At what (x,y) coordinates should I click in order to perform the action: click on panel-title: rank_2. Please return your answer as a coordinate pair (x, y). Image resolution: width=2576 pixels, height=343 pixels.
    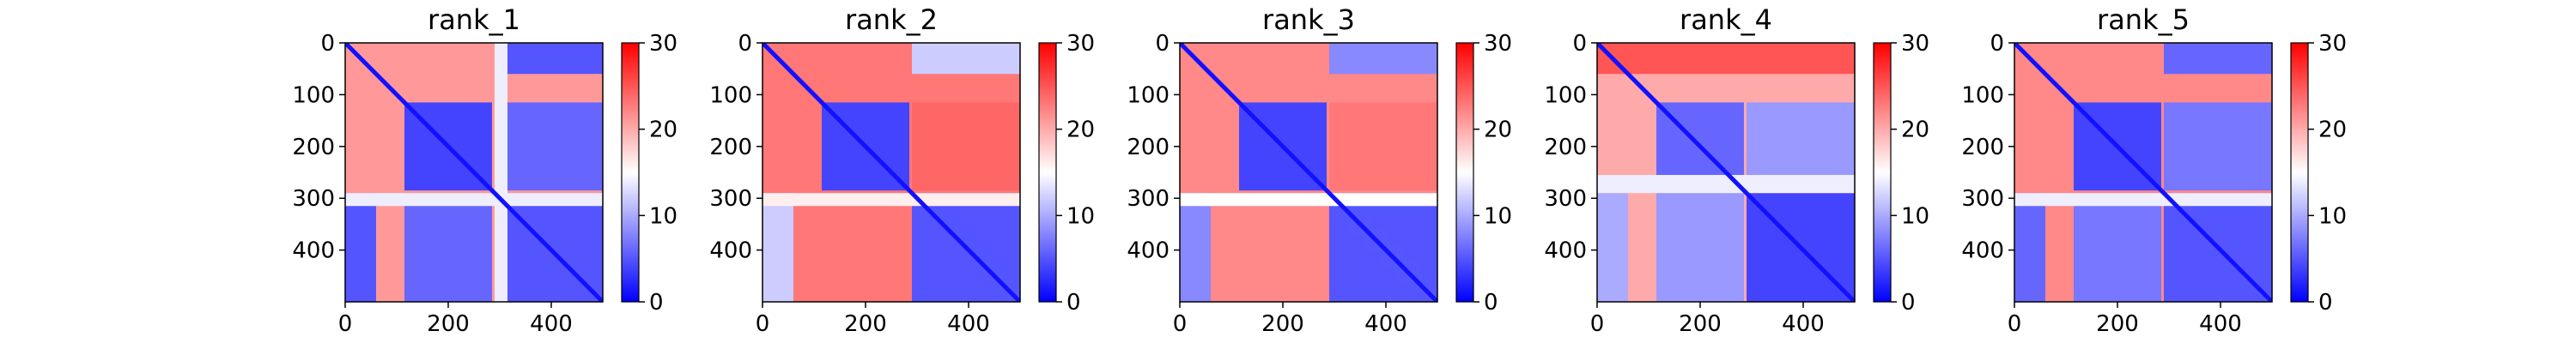
    Looking at the image, I should click on (892, 19).